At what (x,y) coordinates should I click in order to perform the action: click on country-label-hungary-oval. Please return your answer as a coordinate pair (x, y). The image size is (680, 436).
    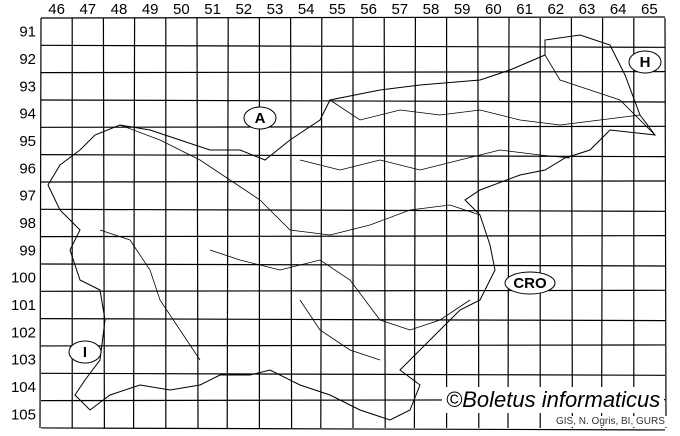
    Looking at the image, I should click on (645, 62).